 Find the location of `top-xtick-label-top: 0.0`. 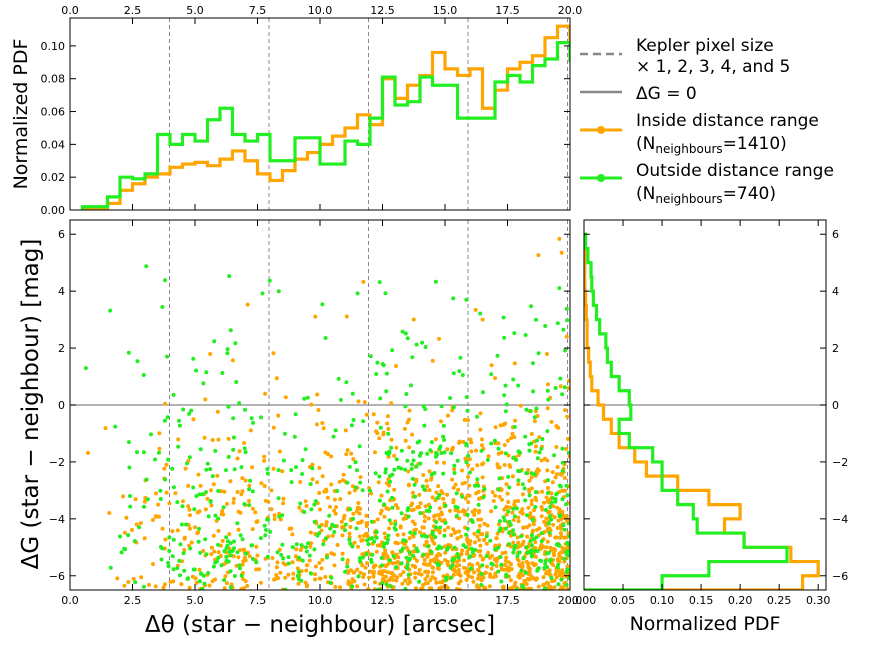

top-xtick-label-top: 0.0 is located at coordinates (70, 10).